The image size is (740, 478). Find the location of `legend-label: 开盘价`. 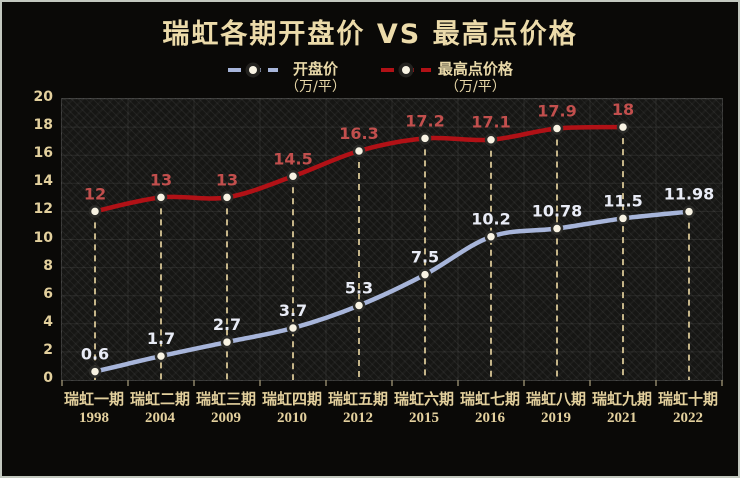

legend-label: 开盘价 is located at coordinates (315, 69).